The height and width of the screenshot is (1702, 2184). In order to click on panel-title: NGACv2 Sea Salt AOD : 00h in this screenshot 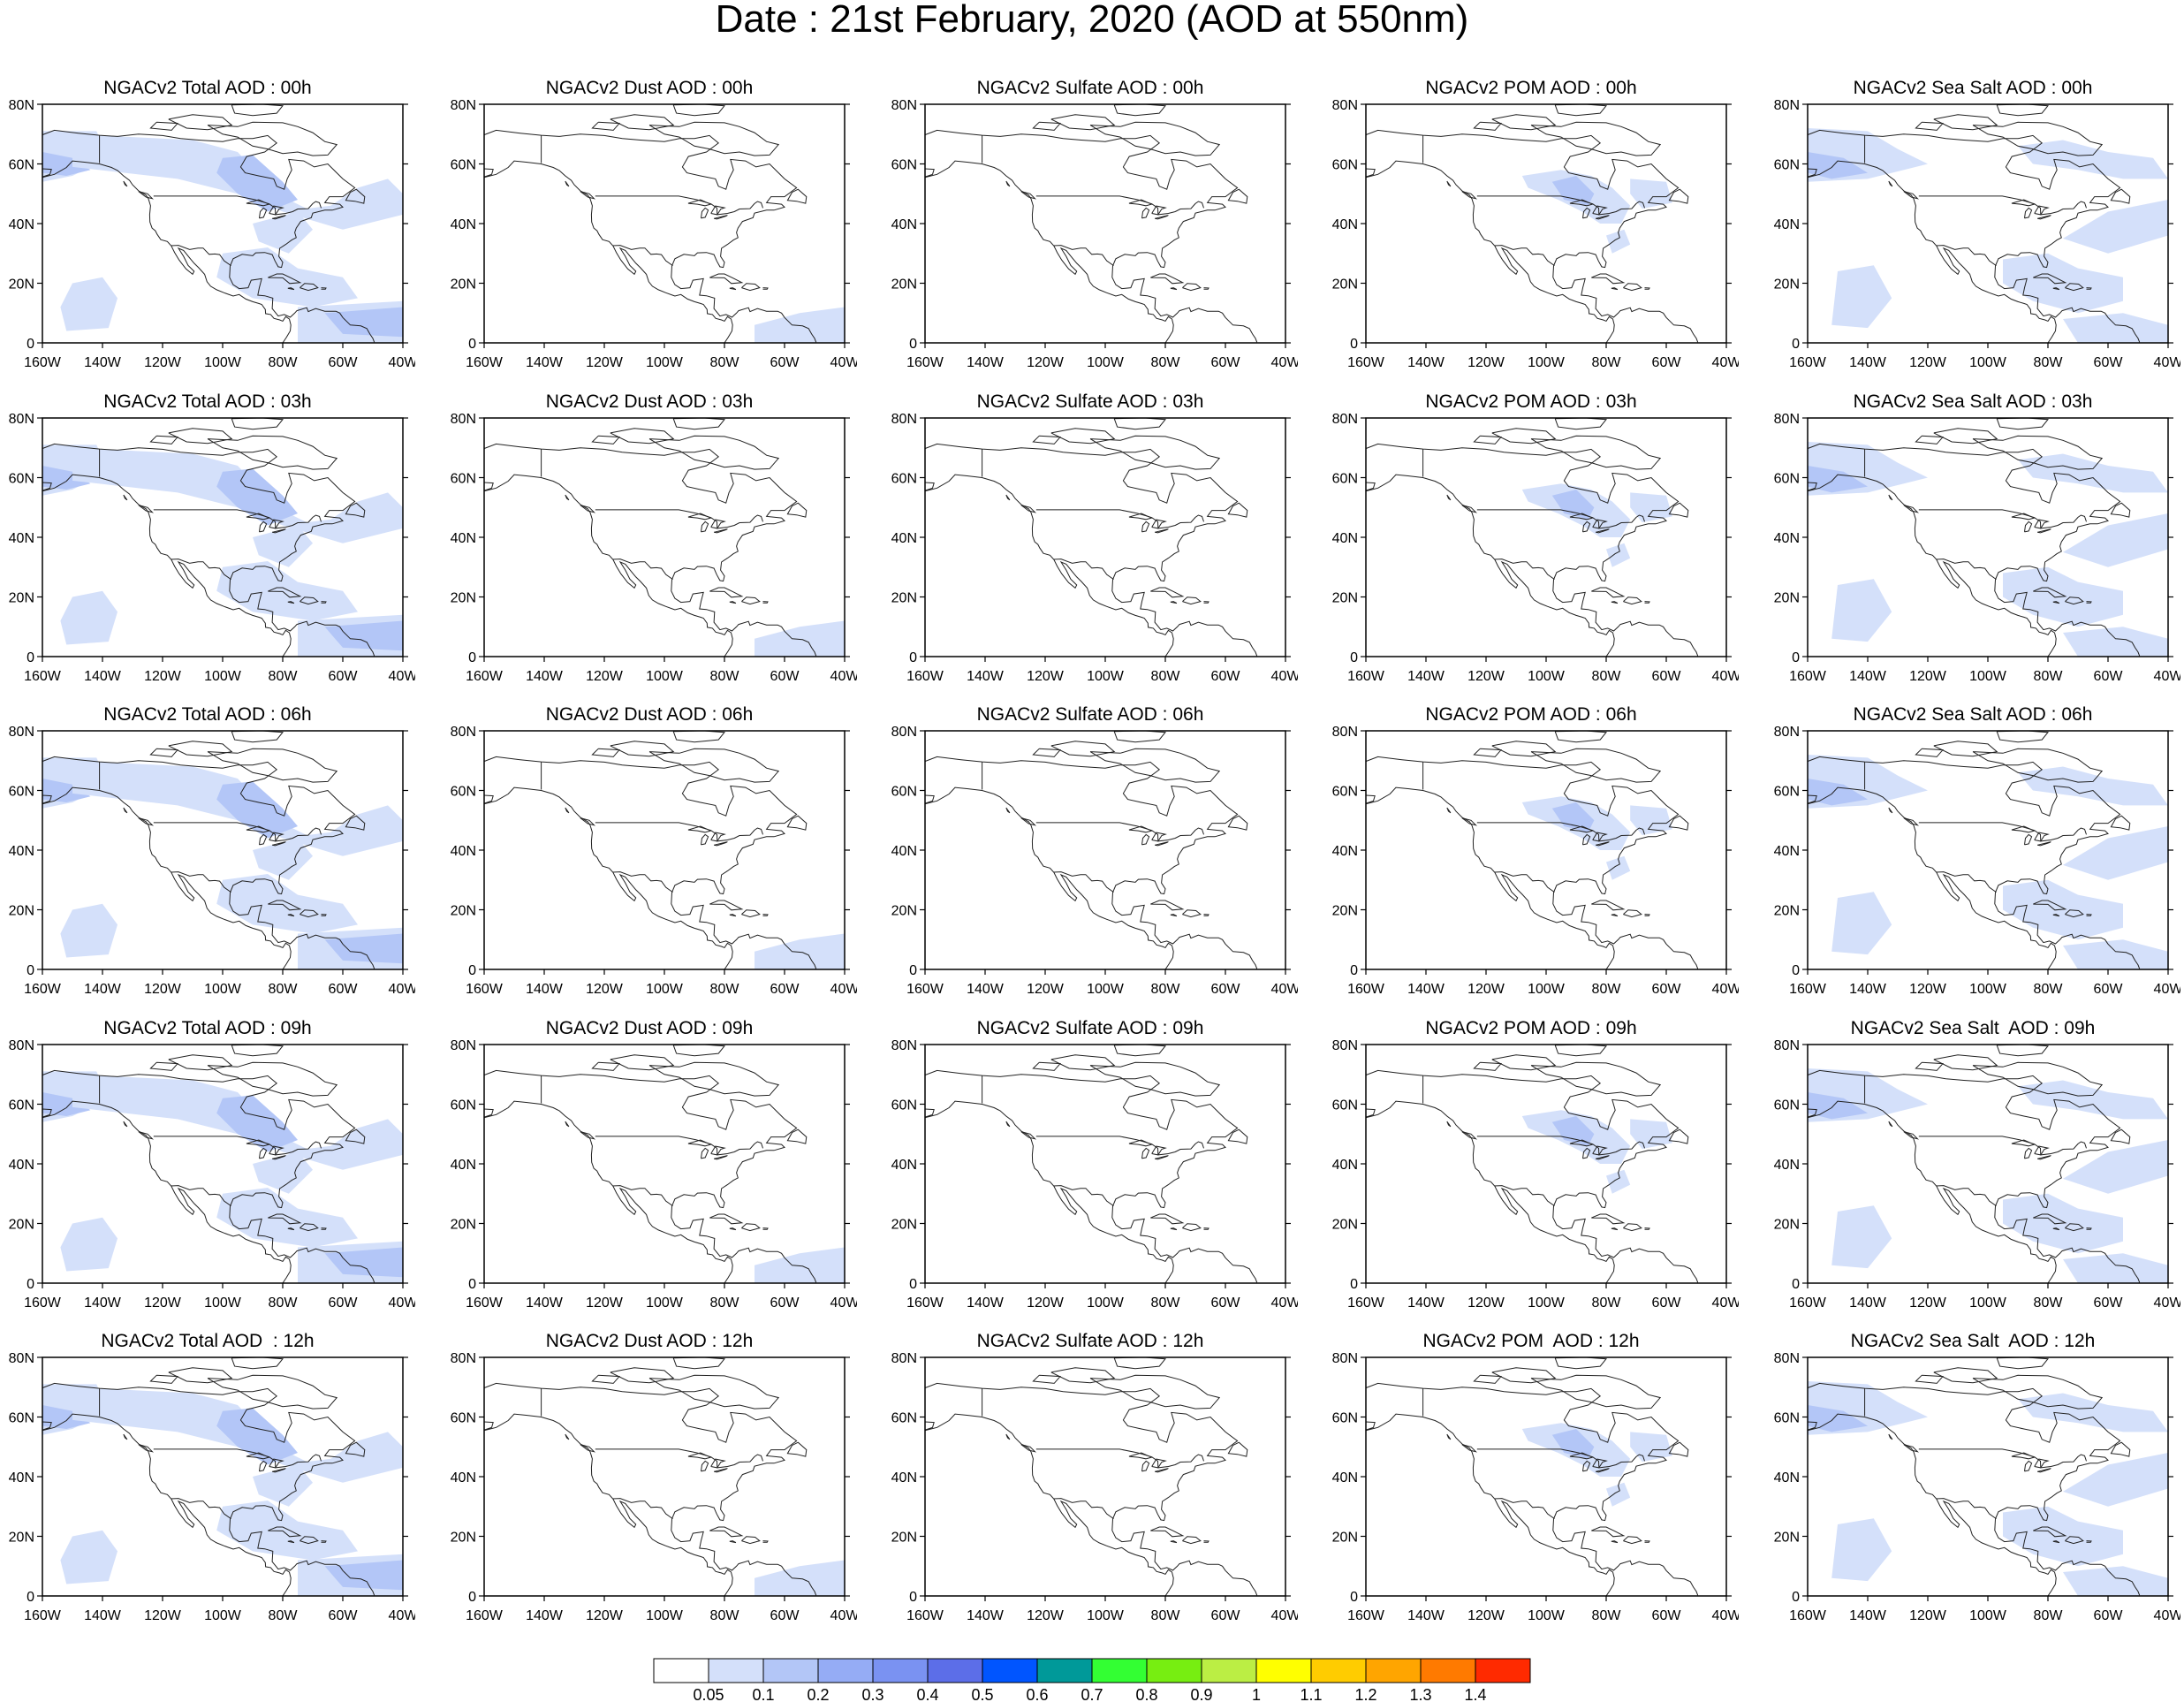, I will do `click(1973, 88)`.